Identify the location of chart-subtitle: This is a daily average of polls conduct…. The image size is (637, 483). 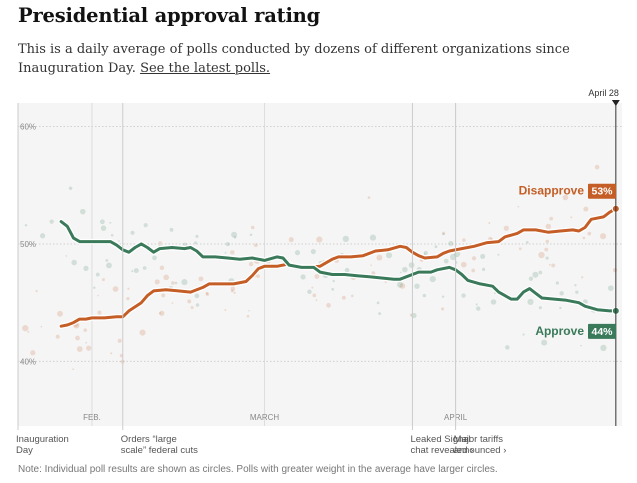
(298, 59).